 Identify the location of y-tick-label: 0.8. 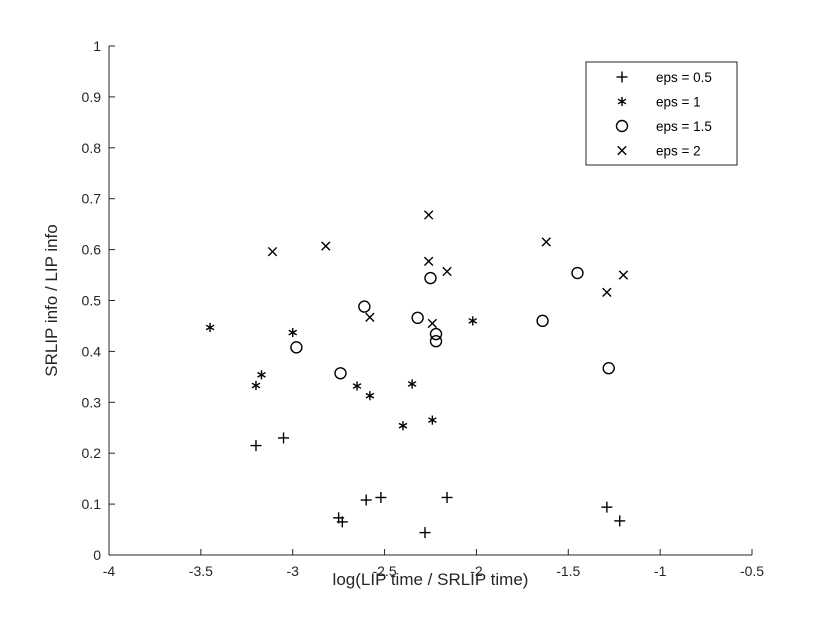
(92, 148).